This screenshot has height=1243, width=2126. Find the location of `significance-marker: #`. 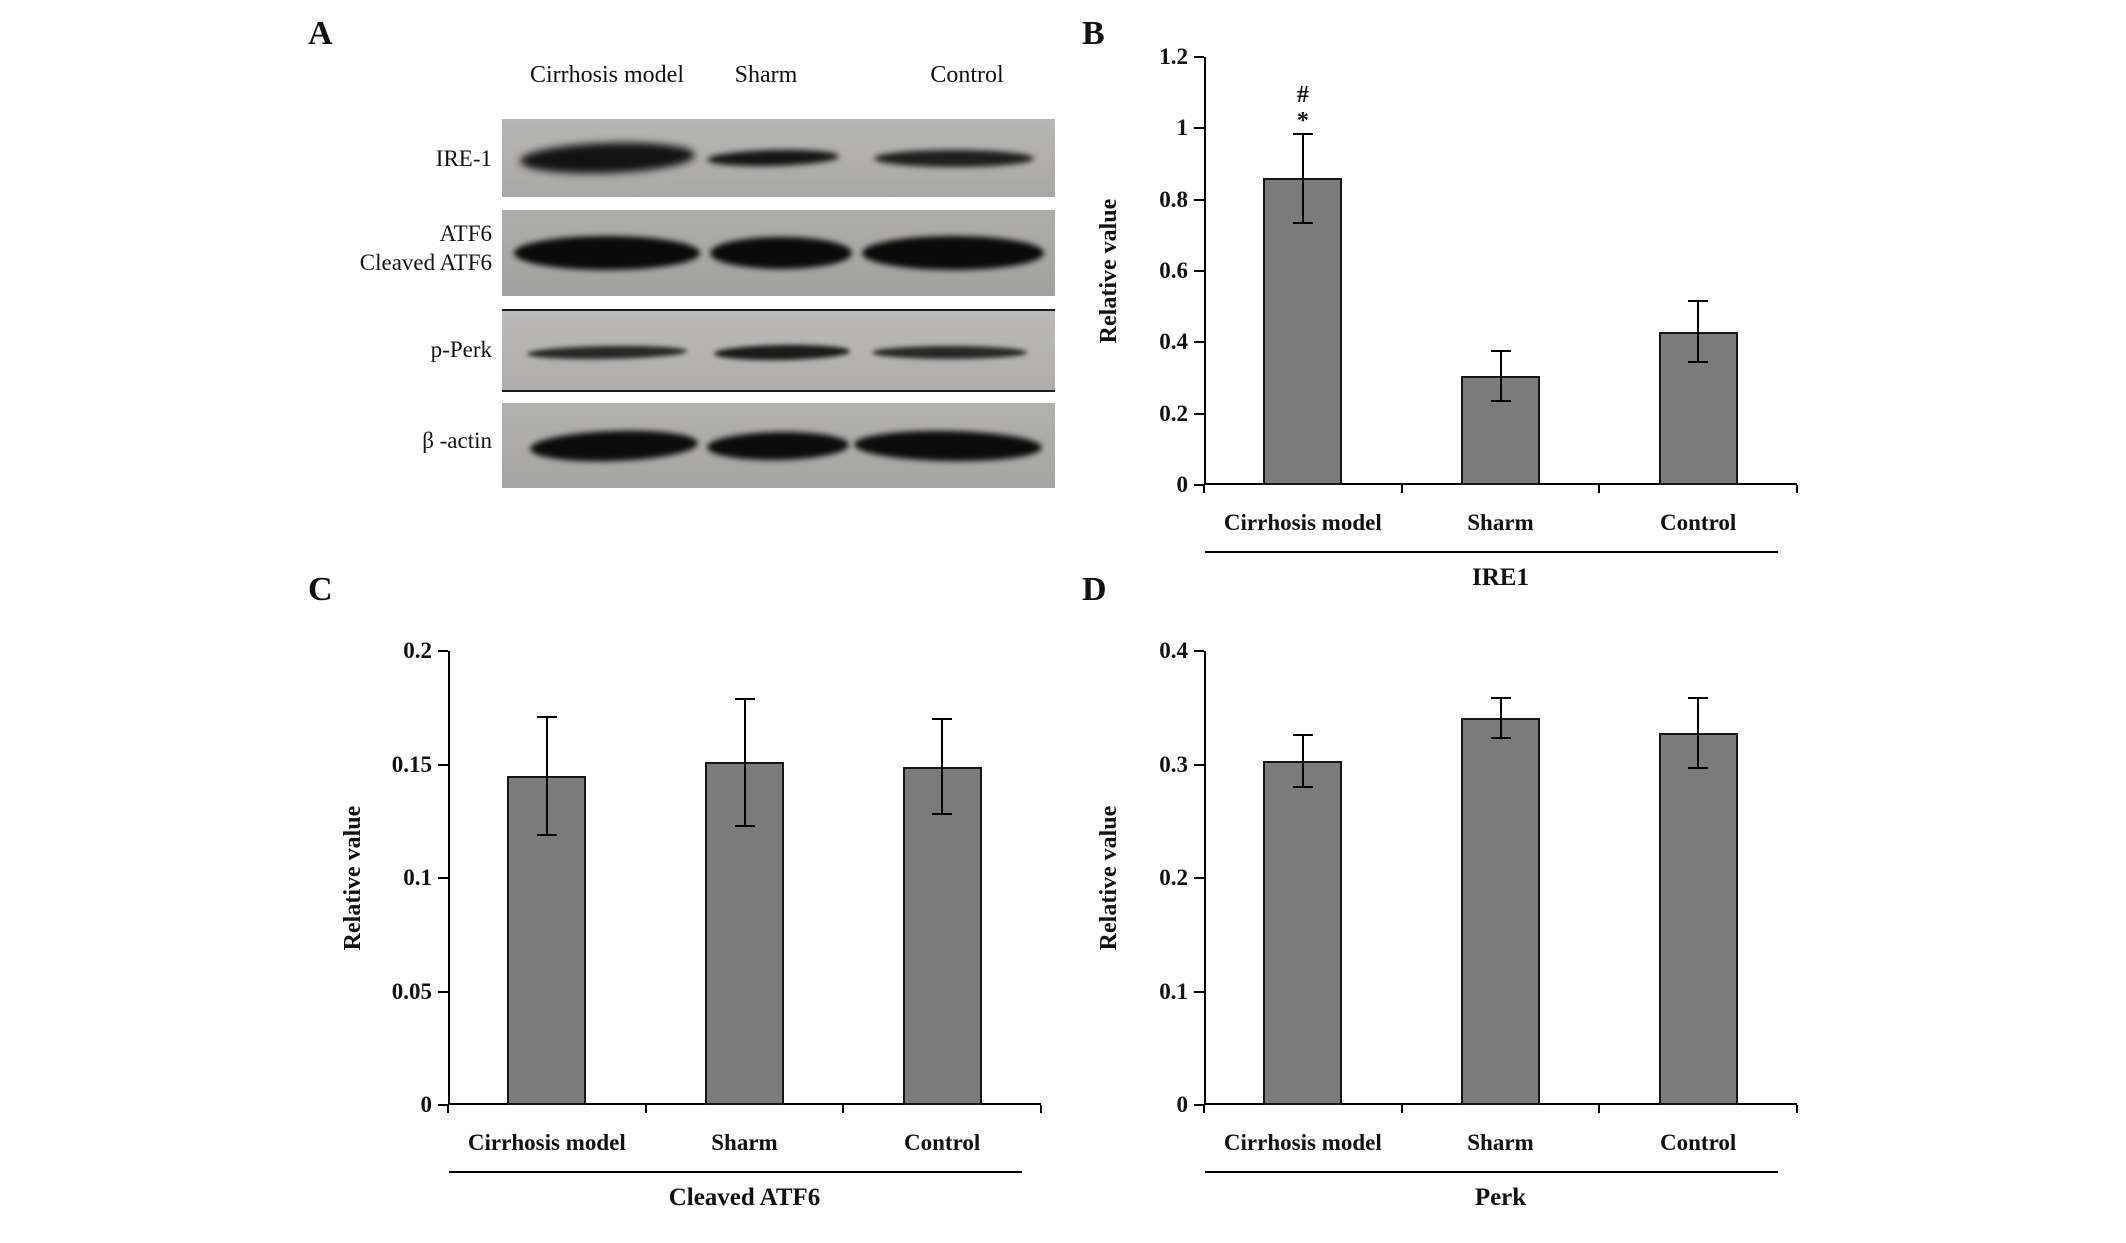

significance-marker: # is located at coordinates (1302, 94).